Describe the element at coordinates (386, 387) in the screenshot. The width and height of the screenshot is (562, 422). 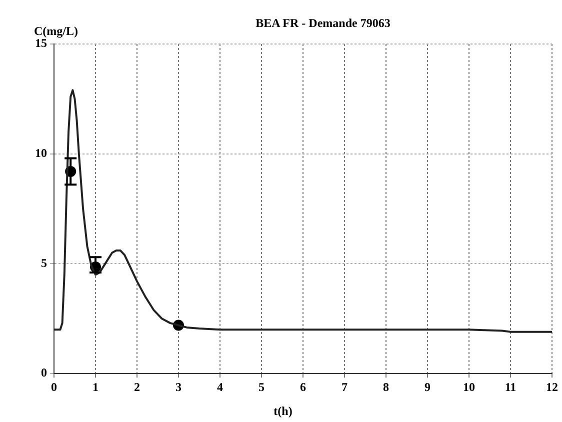
I see `x-tick-label: 8` at that location.